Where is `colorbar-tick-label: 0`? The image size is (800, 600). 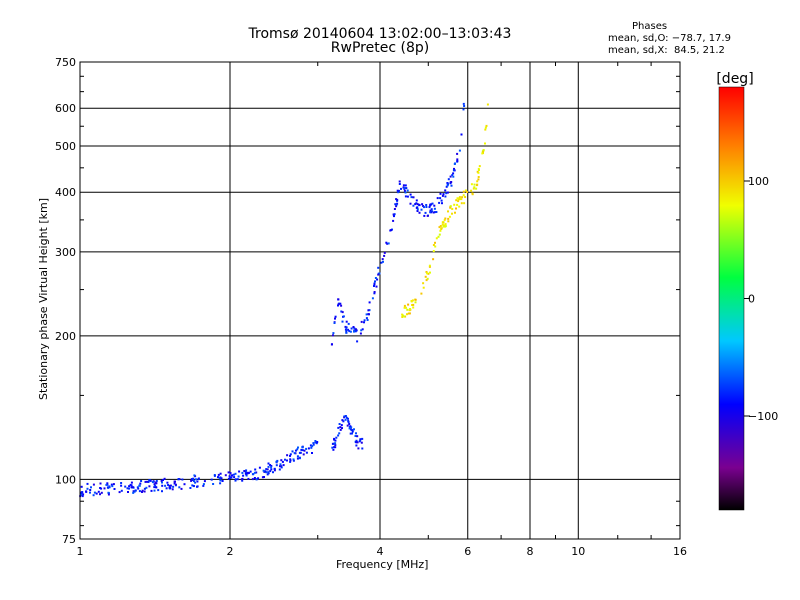
colorbar-tick-label: 0 is located at coordinates (751, 299).